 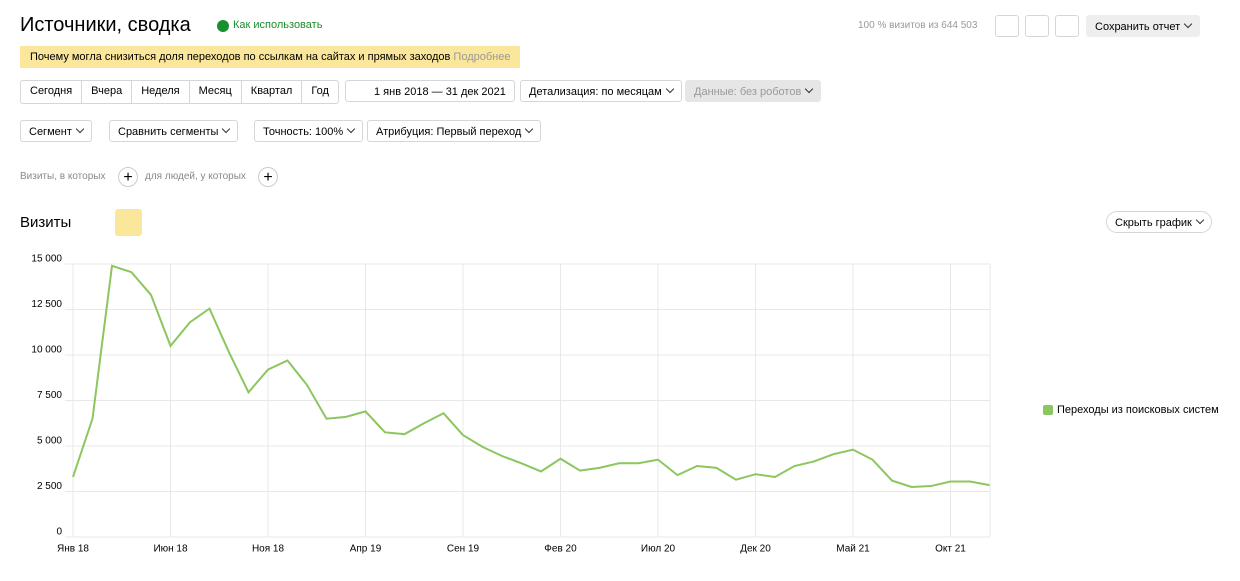 What do you see at coordinates (107, 92) in the screenshot?
I see `period-button: Вчера` at bounding box center [107, 92].